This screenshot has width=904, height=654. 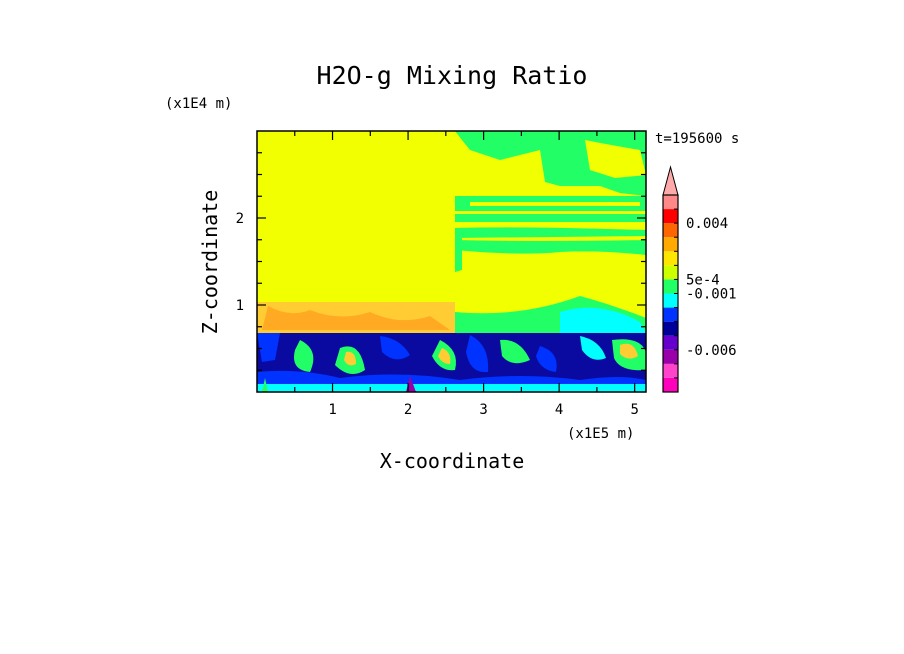 What do you see at coordinates (198, 104) in the screenshot?
I see `y-unit-label: (x1E4 m)` at bounding box center [198, 104].